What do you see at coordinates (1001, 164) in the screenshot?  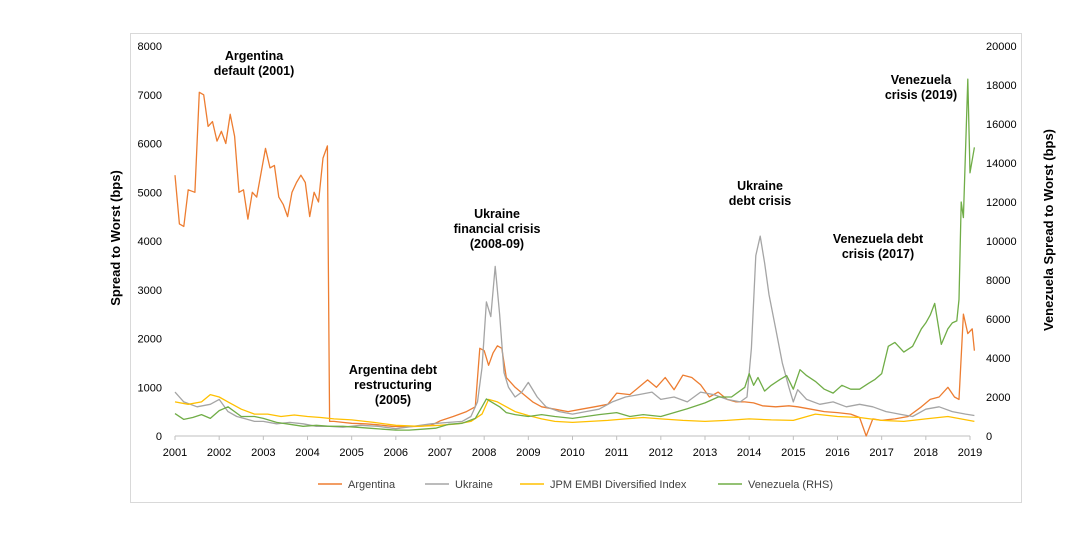 I see `y2-tick-label: 14000` at bounding box center [1001, 164].